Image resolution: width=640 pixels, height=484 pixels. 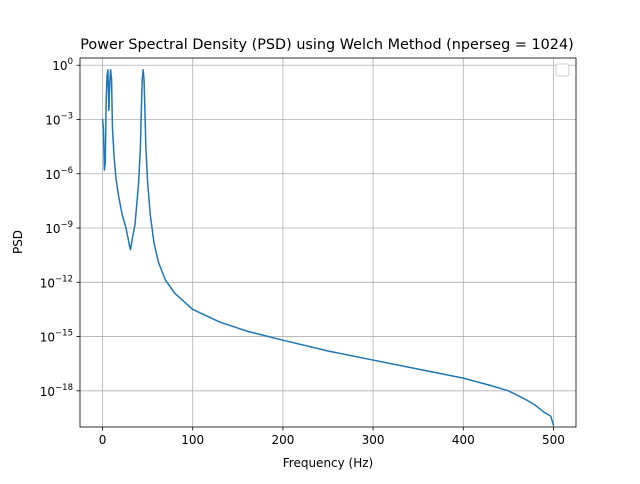 I want to click on y-axis-ticks: 10⁰ 10⁻³ 10⁻⁶ 10⁻⁹ 10⁻¹² 10⁻¹⁵ 10⁻¹⁸, so click(x=60, y=228).